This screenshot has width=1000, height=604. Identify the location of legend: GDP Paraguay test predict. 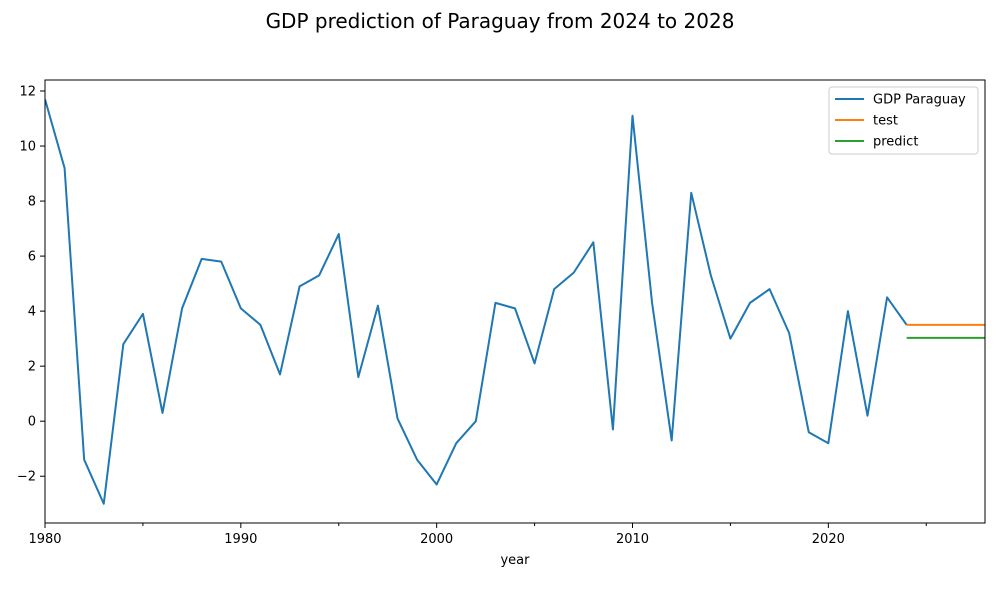
(903, 120).